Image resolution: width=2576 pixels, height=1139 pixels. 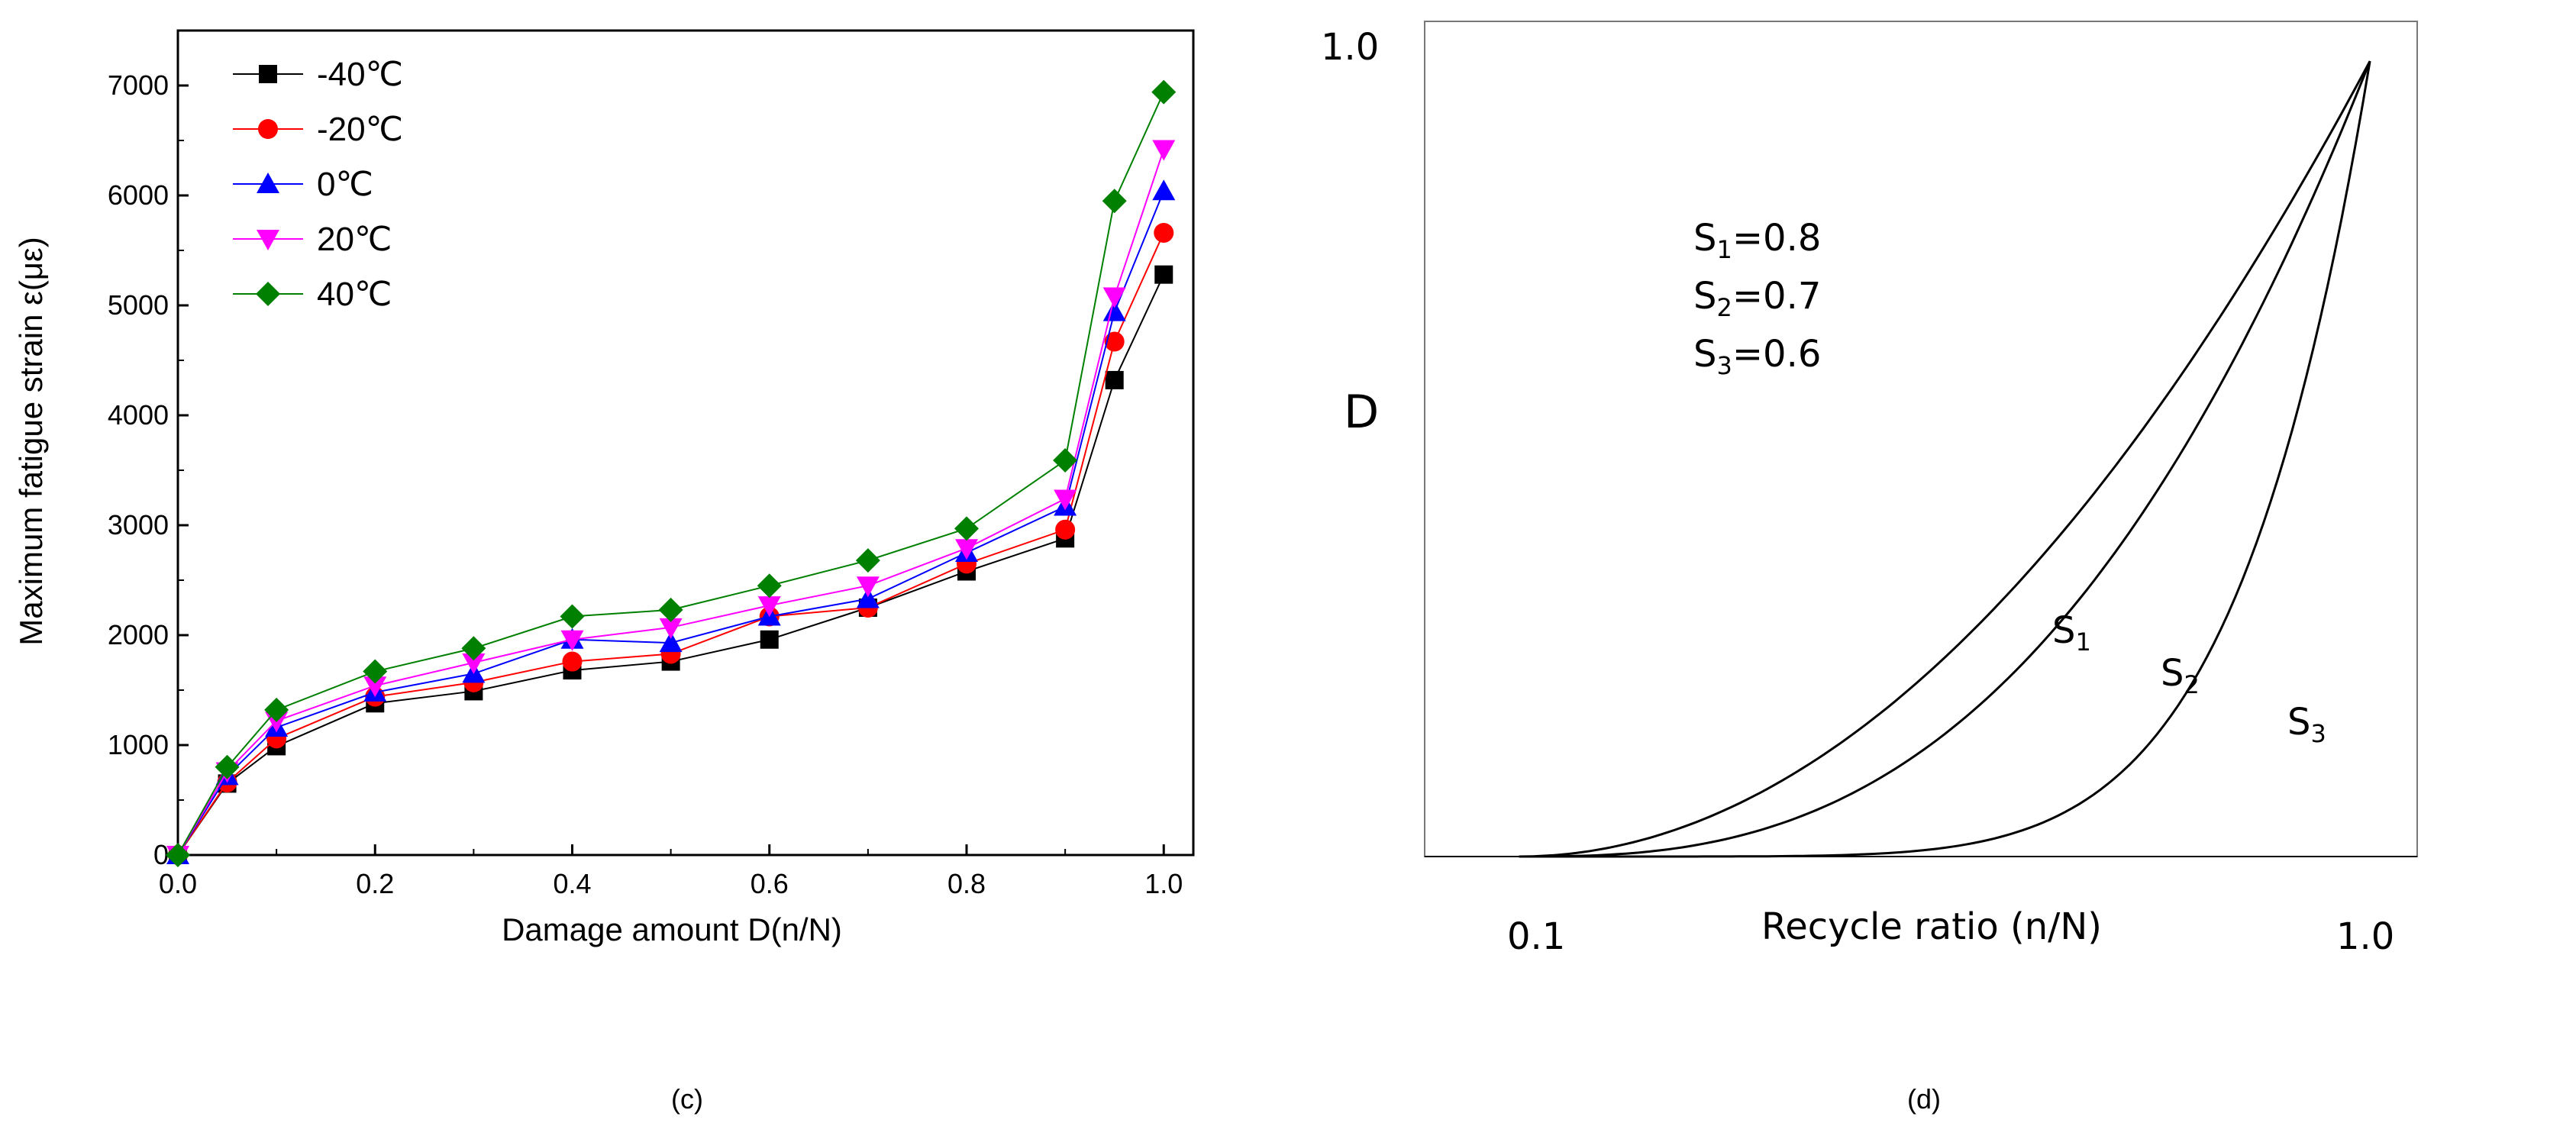 I want to click on y-tick-label: 1000, so click(x=138, y=745).